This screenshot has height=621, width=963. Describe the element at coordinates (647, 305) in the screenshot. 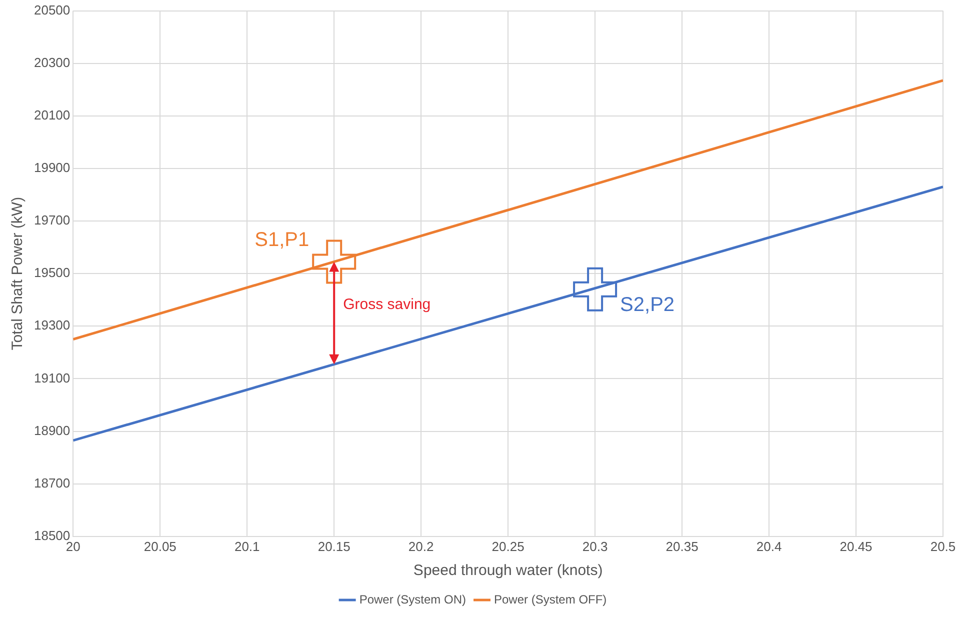

I see `annotation: S2,P2` at that location.